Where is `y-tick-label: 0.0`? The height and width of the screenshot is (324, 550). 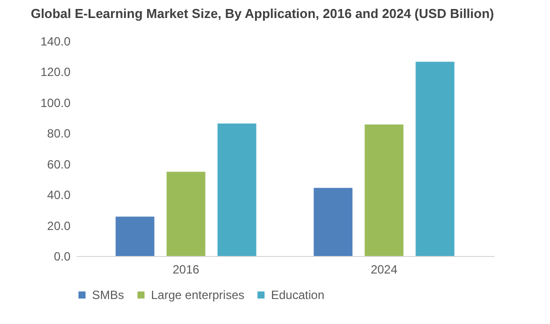
y-tick-label: 0.0 is located at coordinates (62, 257).